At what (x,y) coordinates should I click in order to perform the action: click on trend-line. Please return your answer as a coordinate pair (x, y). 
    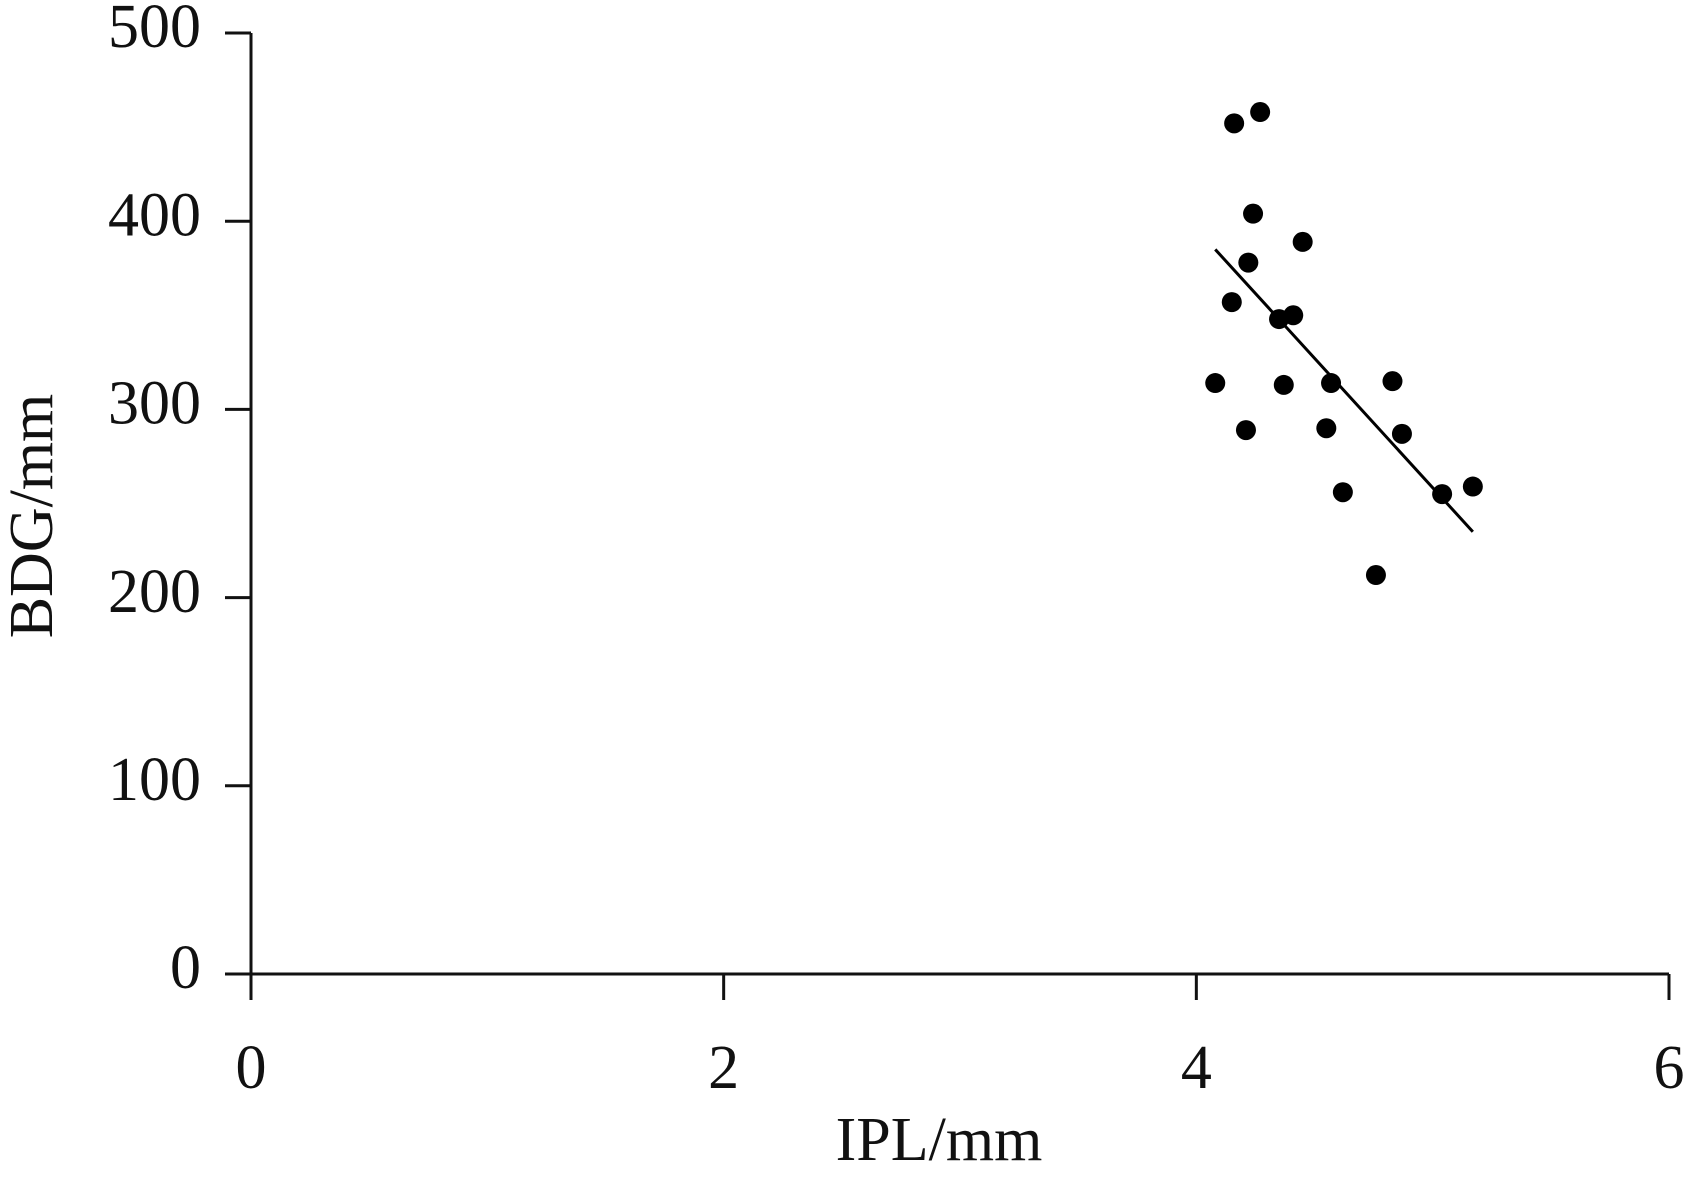
    Looking at the image, I should click on (1344, 390).